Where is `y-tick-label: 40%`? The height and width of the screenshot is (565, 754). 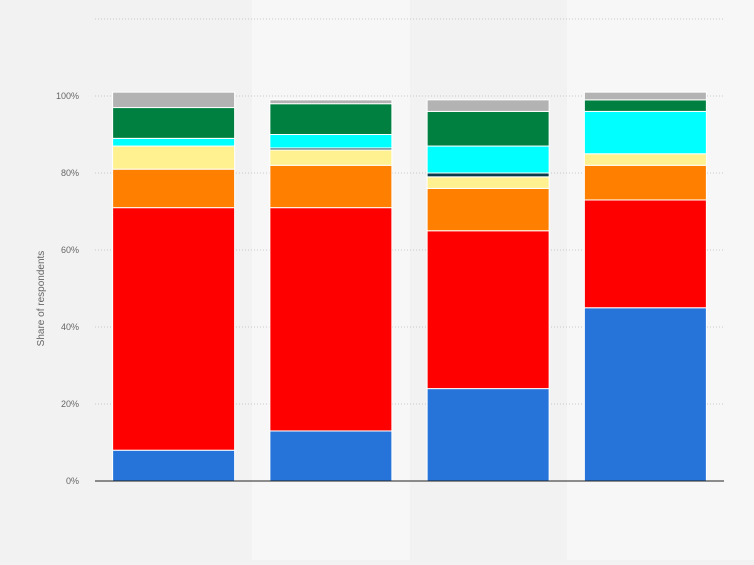
y-tick-label: 40% is located at coordinates (70, 327).